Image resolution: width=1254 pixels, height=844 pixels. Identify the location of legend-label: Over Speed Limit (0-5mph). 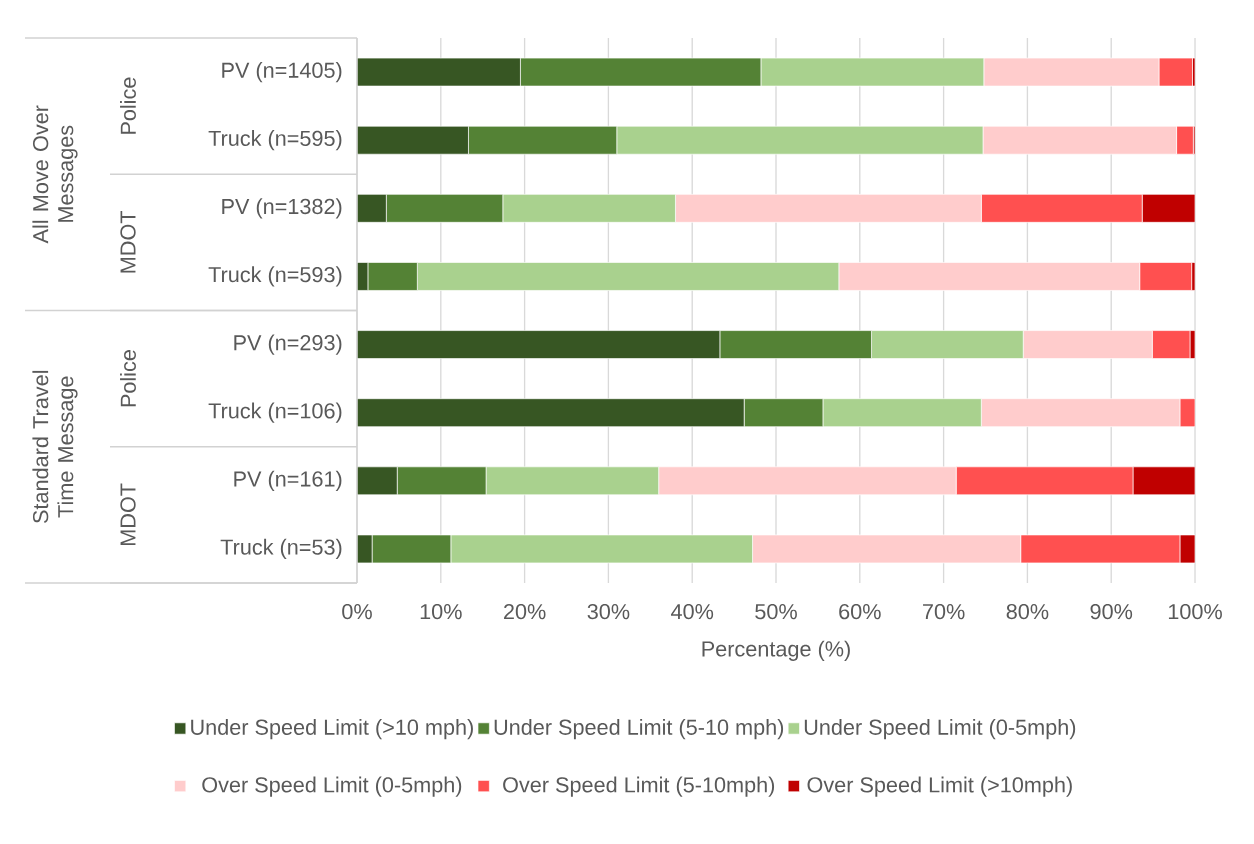
(332, 786).